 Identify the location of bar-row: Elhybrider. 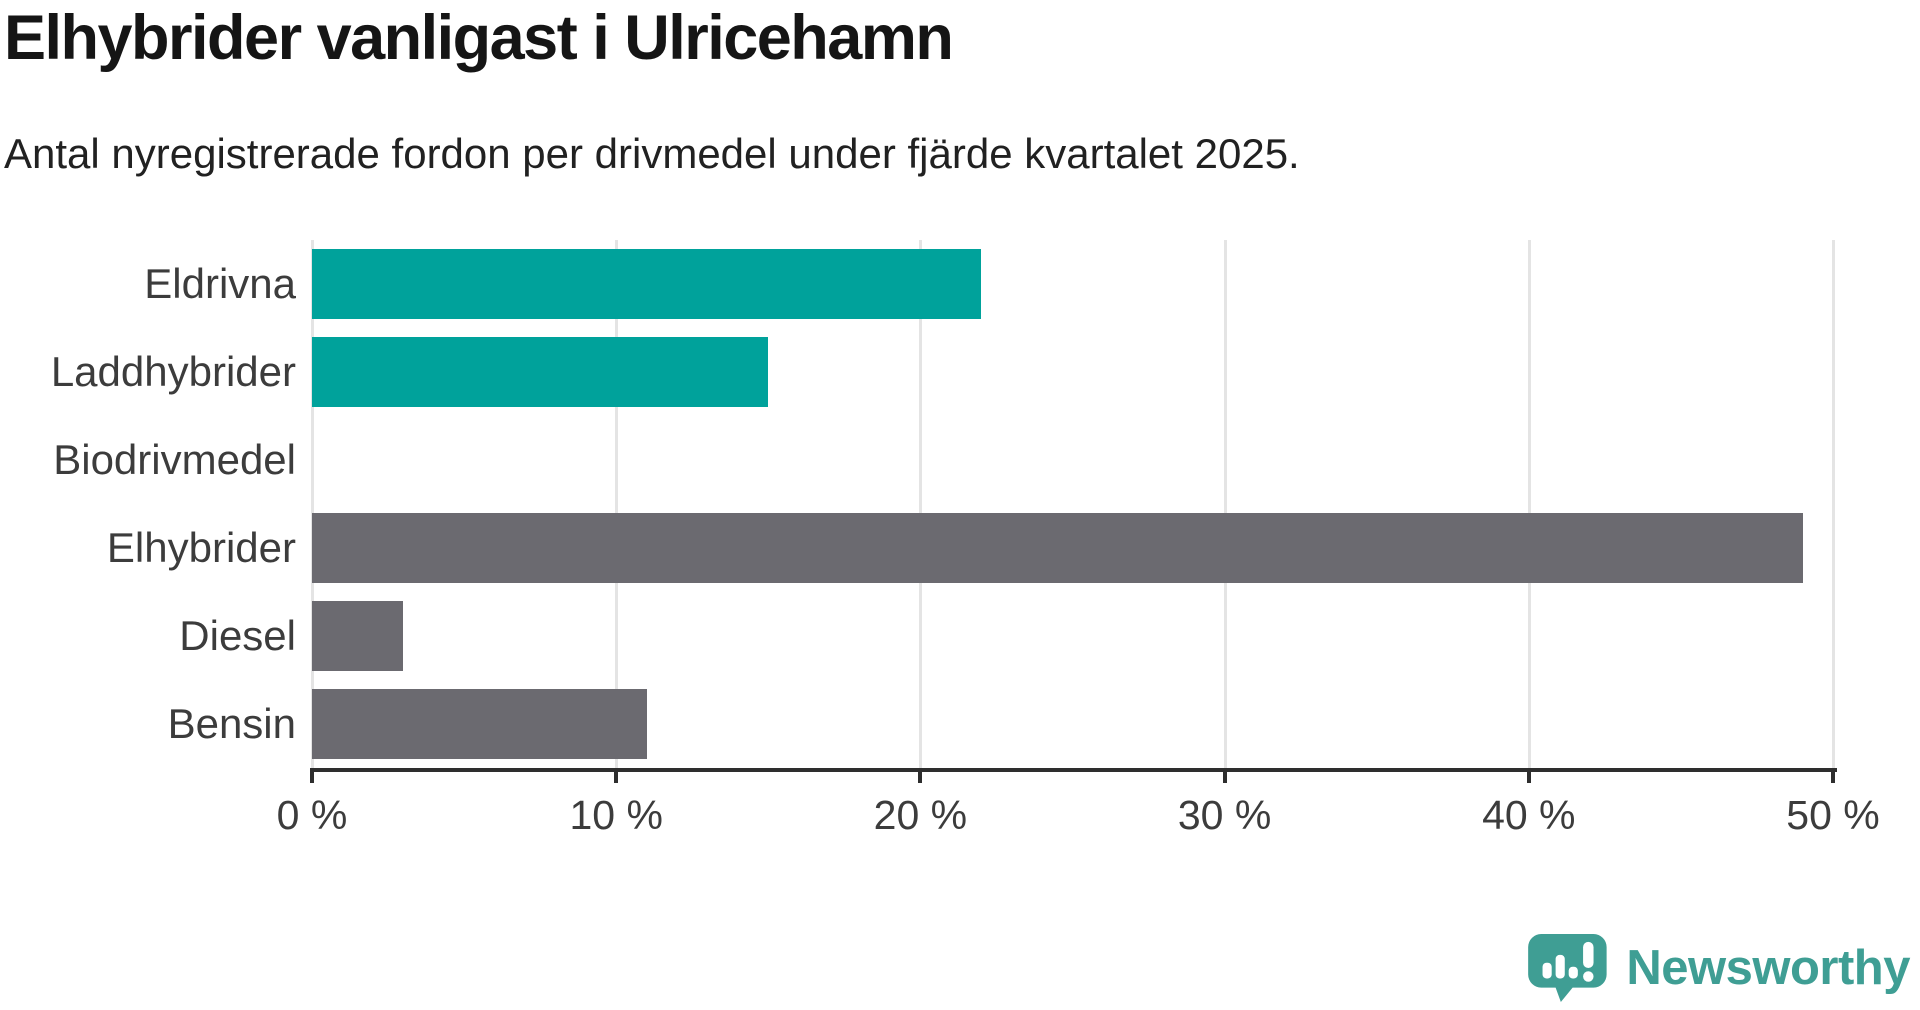
(970, 548).